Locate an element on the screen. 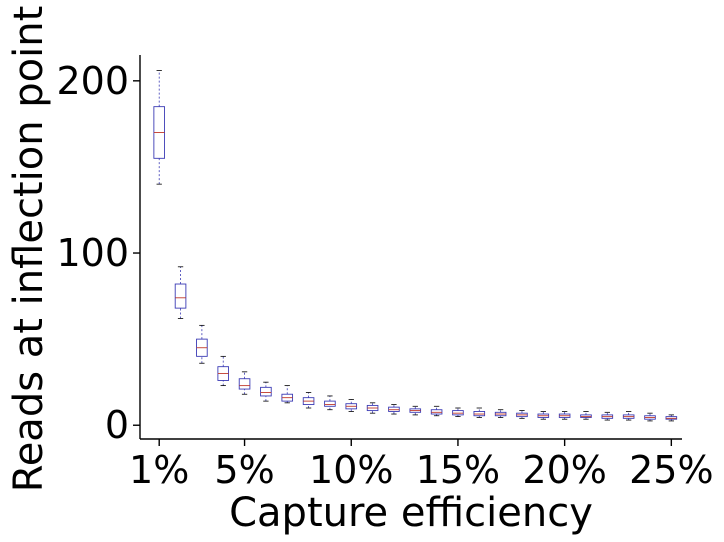 This screenshot has width=724, height=542. x-tick-label: 5% is located at coordinates (244, 470).